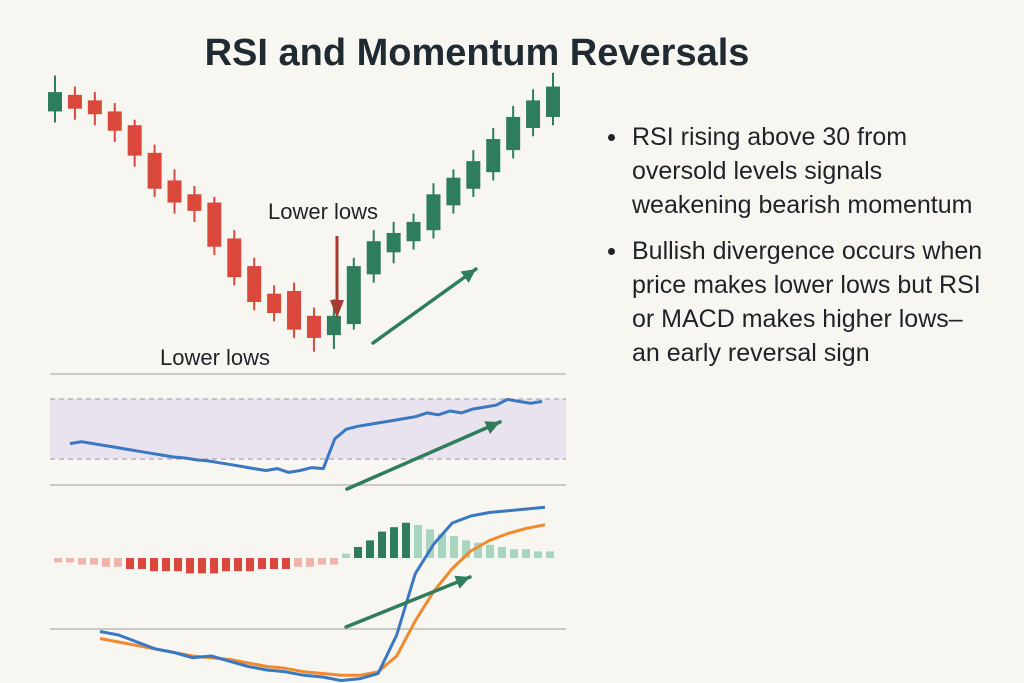  Describe the element at coordinates (492, 428) in the screenshot. I see `rsi-up-arrow-head` at that location.